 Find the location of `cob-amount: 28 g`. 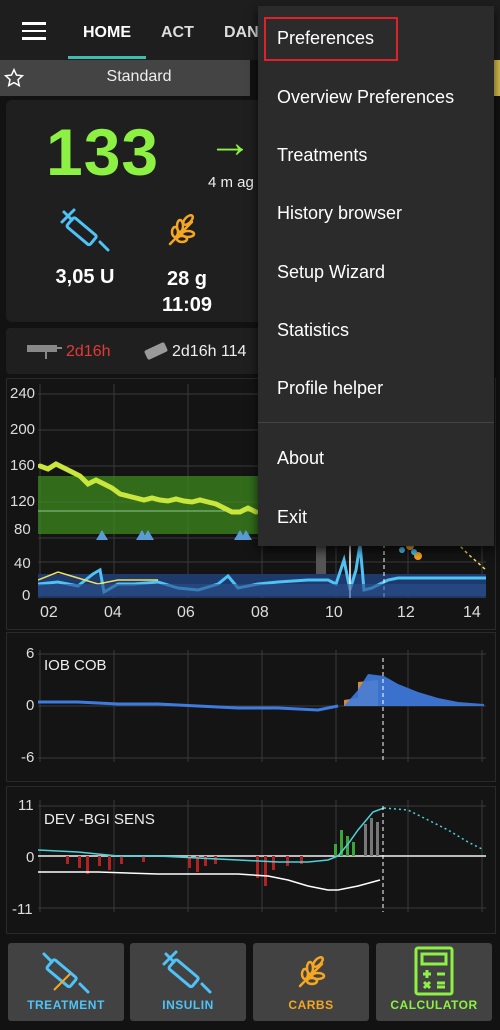

cob-amount: 28 g is located at coordinates (187, 279).